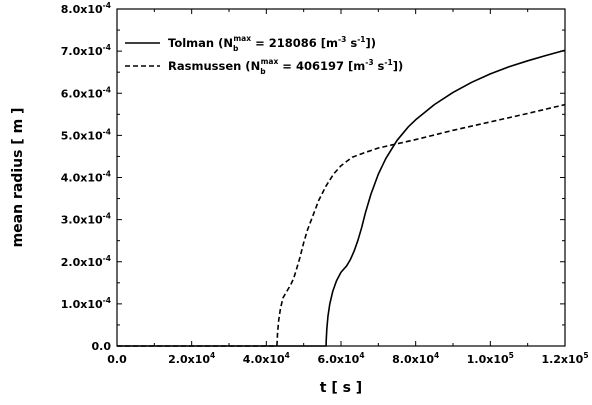  I want to click on y-tick-label: 3.0x10⁻⁴, so click(86, 219).